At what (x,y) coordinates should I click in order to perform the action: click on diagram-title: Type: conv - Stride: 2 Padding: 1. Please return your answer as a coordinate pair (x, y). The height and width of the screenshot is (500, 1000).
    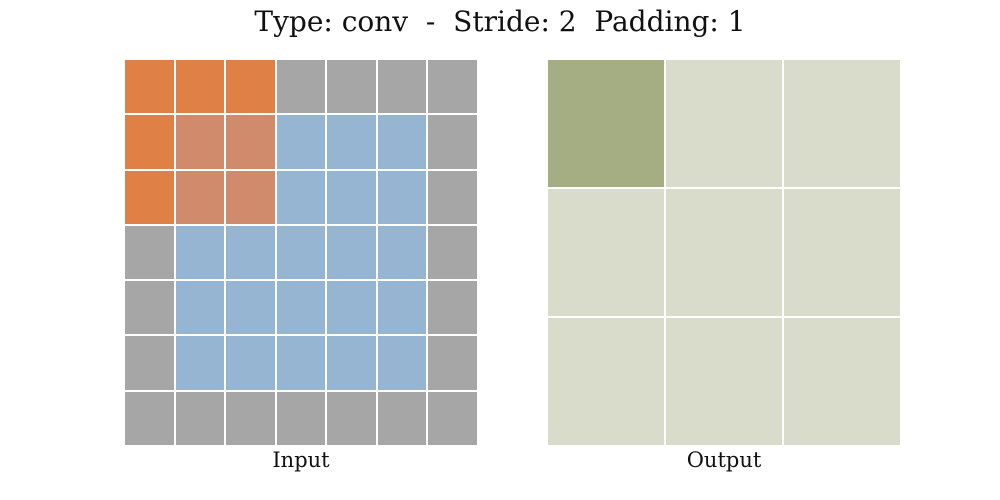
    Looking at the image, I should click on (500, 21).